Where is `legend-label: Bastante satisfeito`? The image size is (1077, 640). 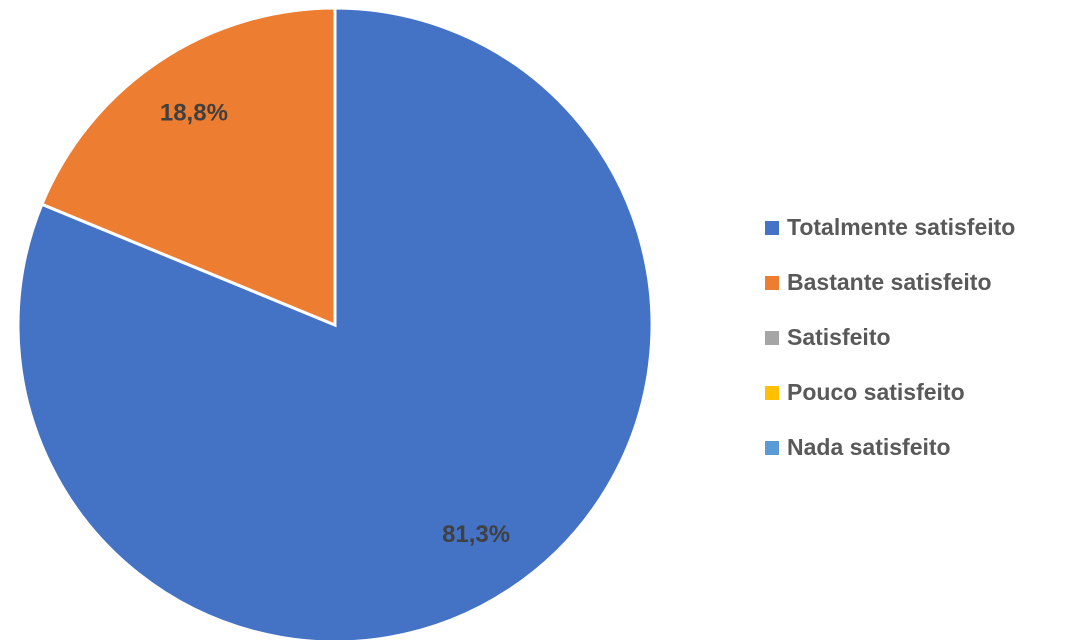 legend-label: Bastante satisfeito is located at coordinates (889, 282).